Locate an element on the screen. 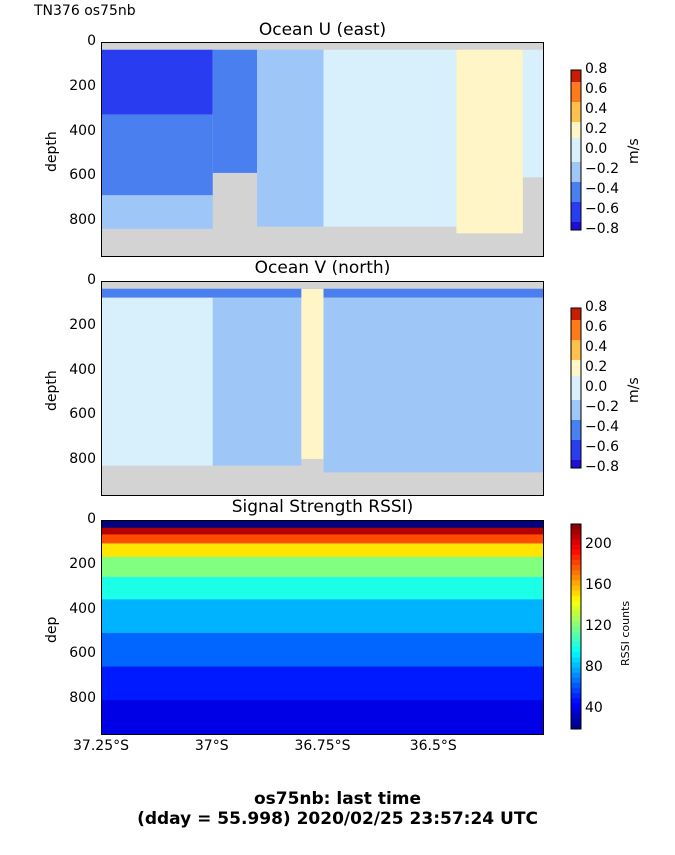 This screenshot has height=855, width=675. panel-1-colorbar-tick-2: 0.4 is located at coordinates (596, 109).